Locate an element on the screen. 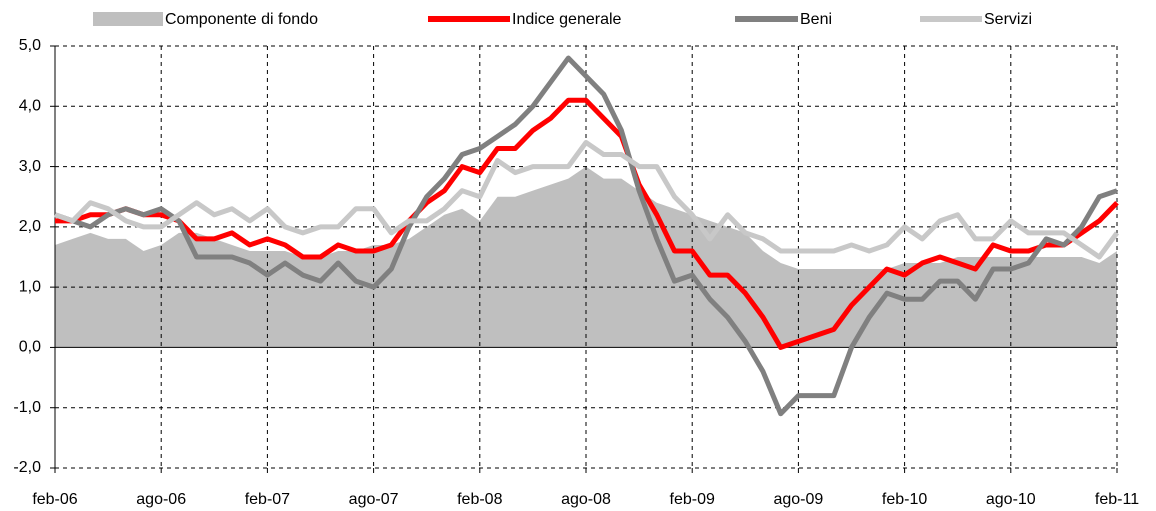  x-tick-label: feb-08 is located at coordinates (479, 499).